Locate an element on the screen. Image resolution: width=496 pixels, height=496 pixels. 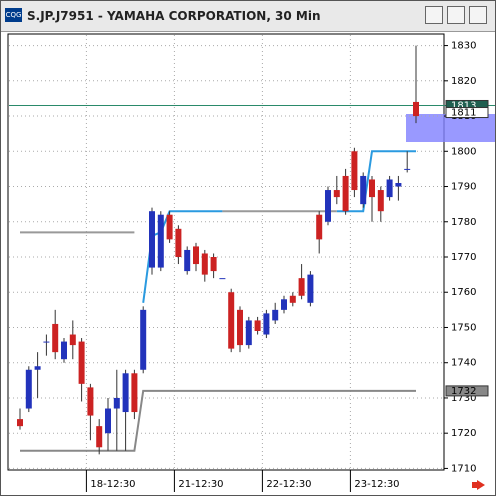
y-tick-label: 1820 is located at coordinates (463, 81).